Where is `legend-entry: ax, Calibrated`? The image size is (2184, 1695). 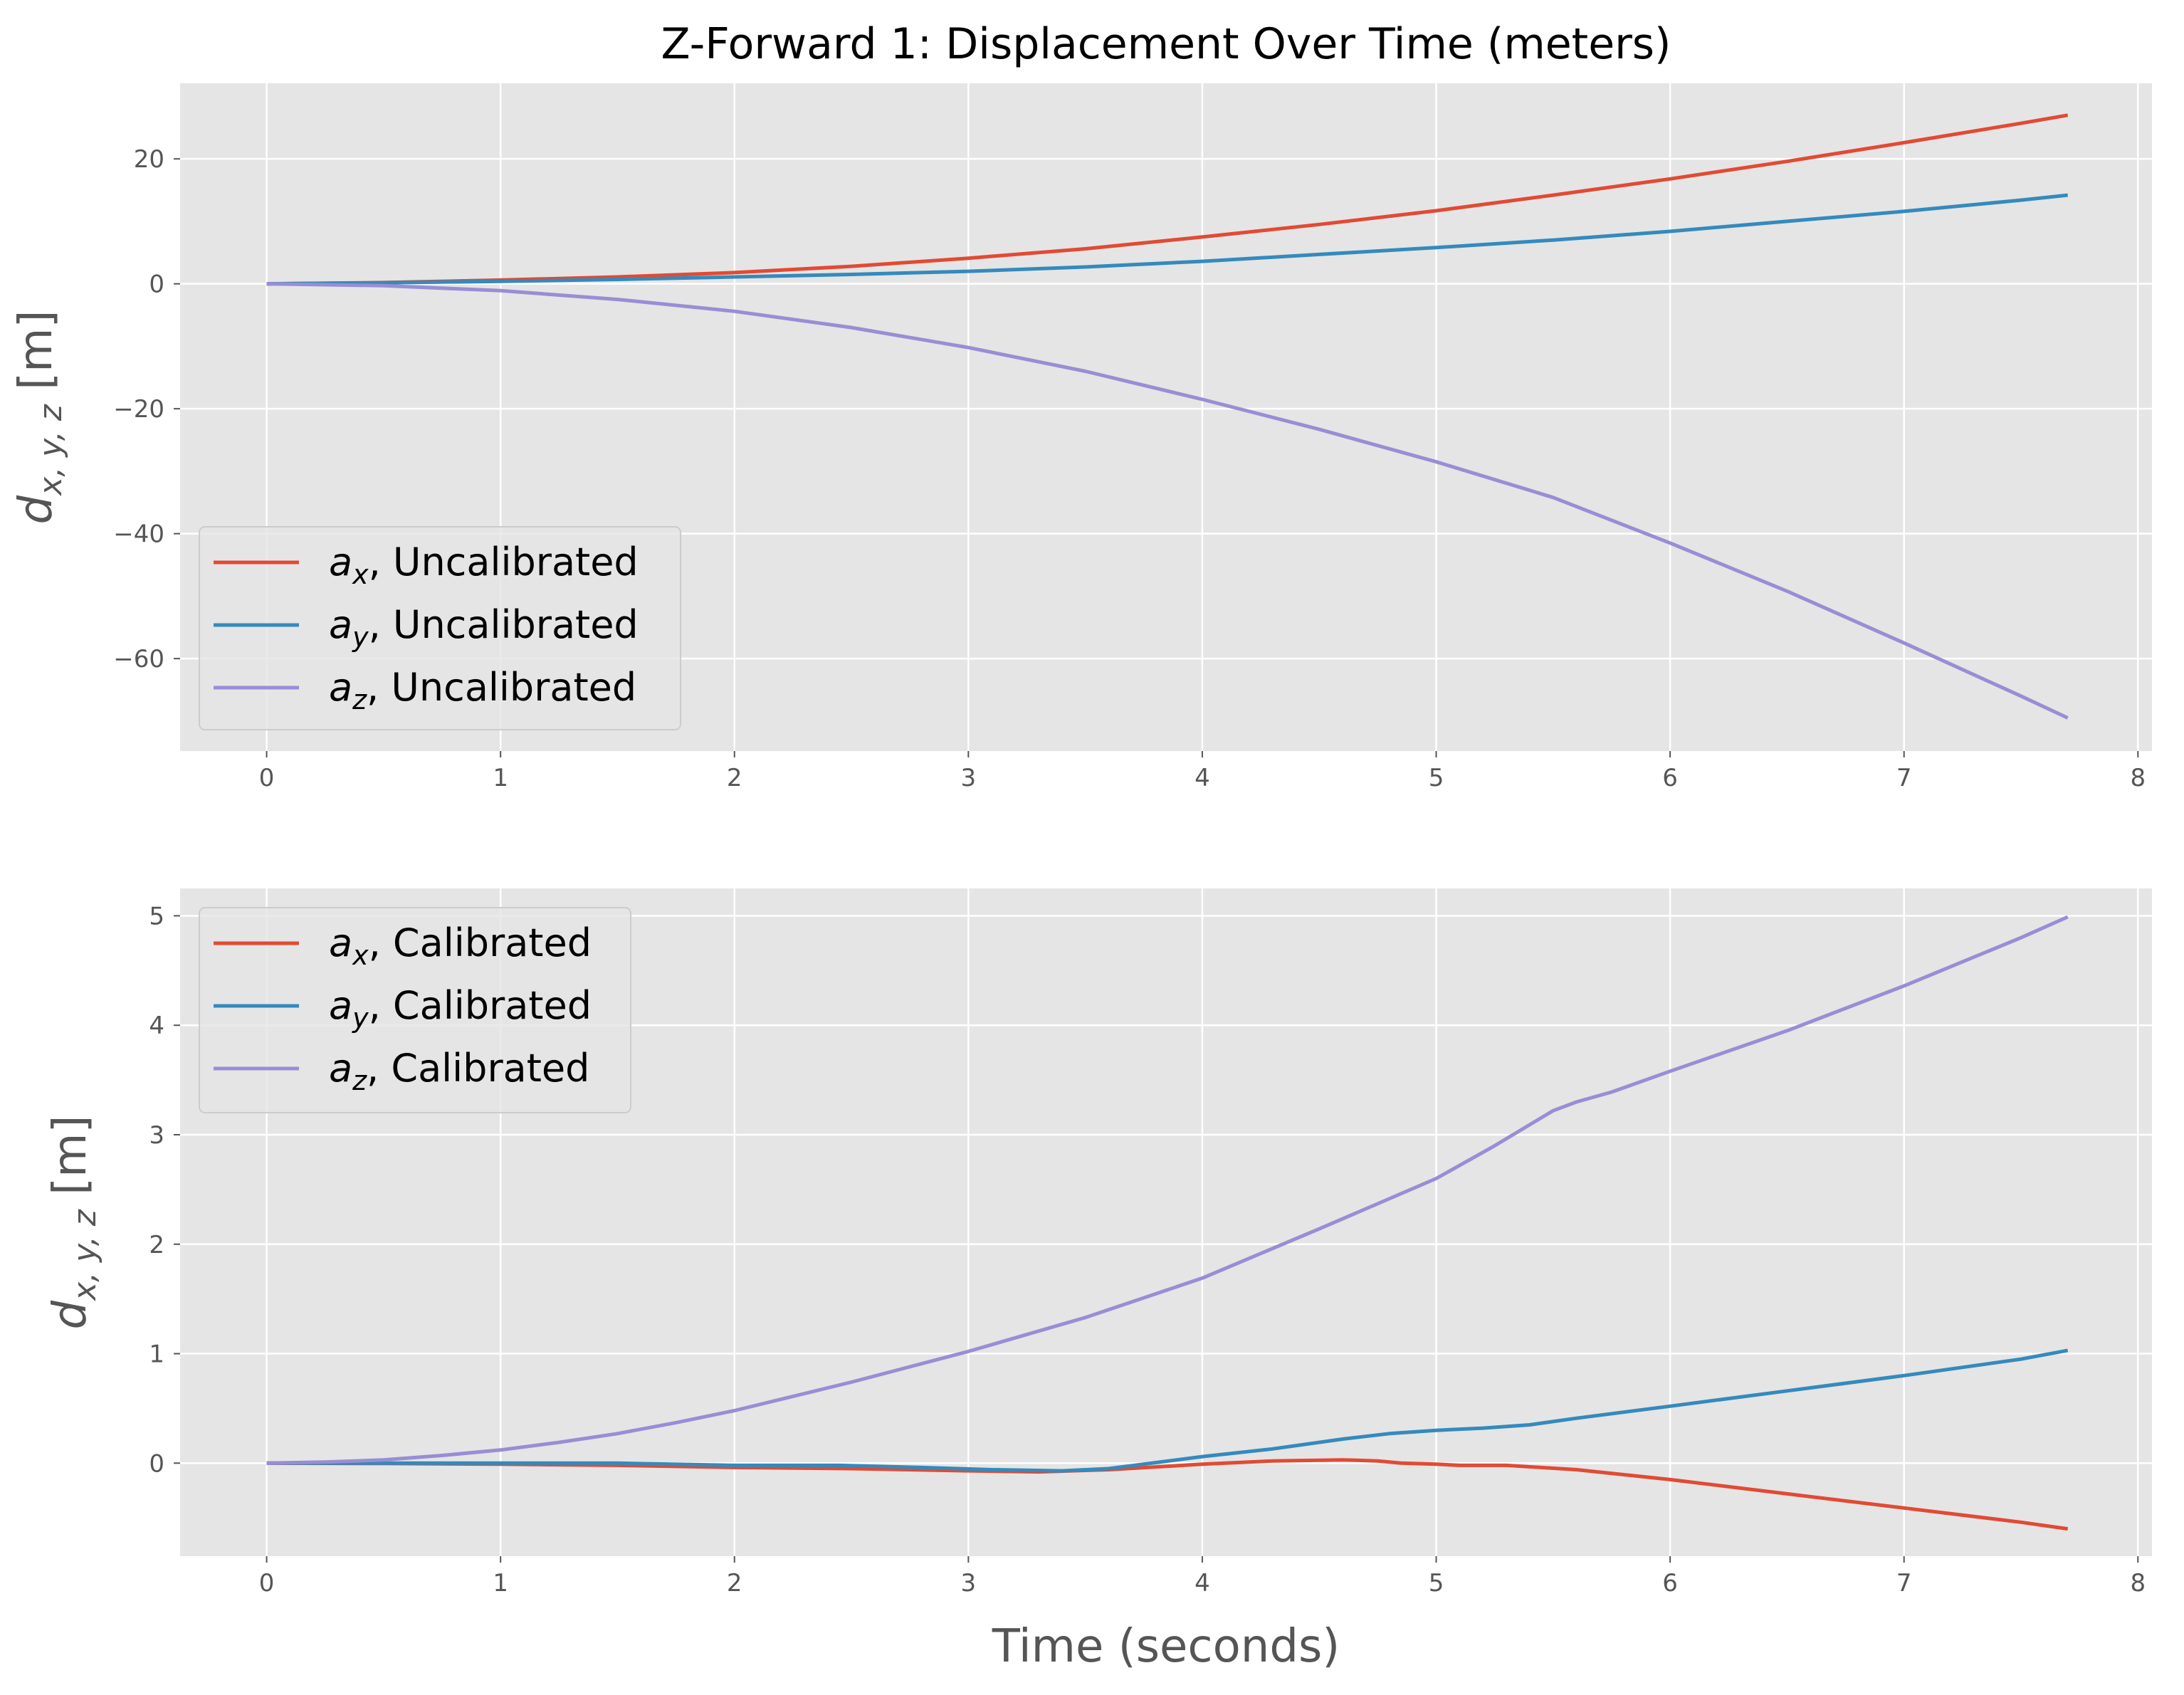
legend-entry: ax, Calibrated is located at coordinates (460, 945).